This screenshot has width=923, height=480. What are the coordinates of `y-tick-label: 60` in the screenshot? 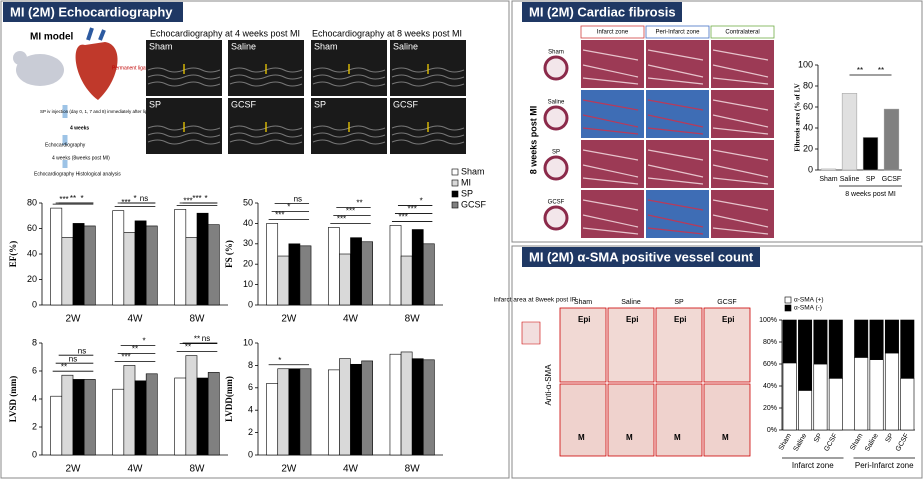 It's located at (32, 228).